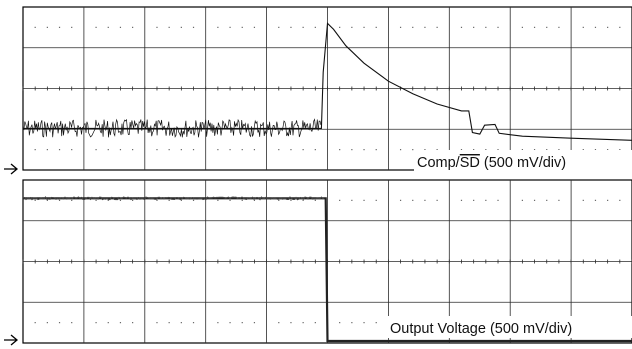  What do you see at coordinates (11, 169) in the screenshot?
I see `ground-marker-top` at bounding box center [11, 169].